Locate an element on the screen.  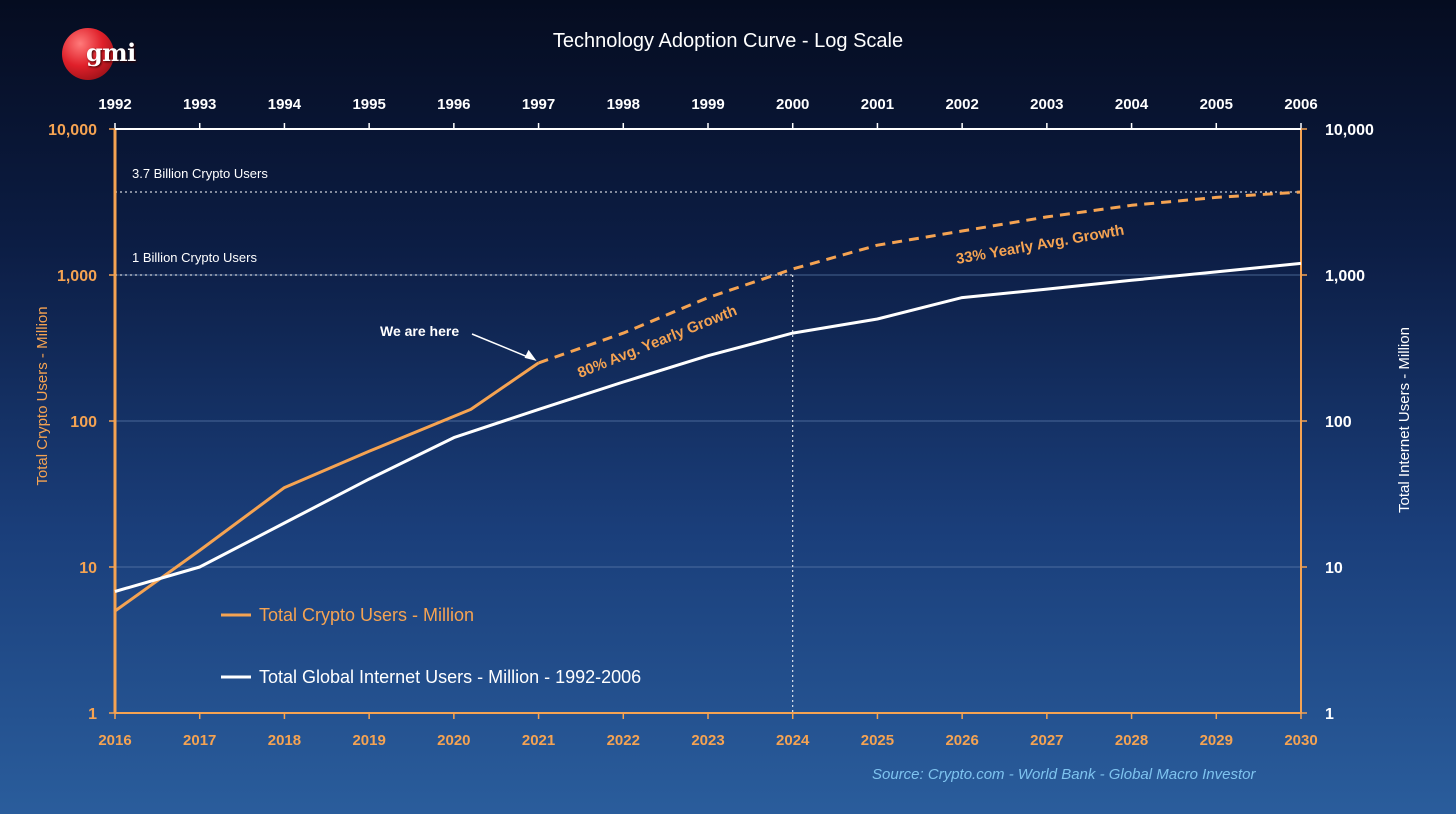
chart-title: Technology Adoption Curve - Log Scale is located at coordinates (728, 41).